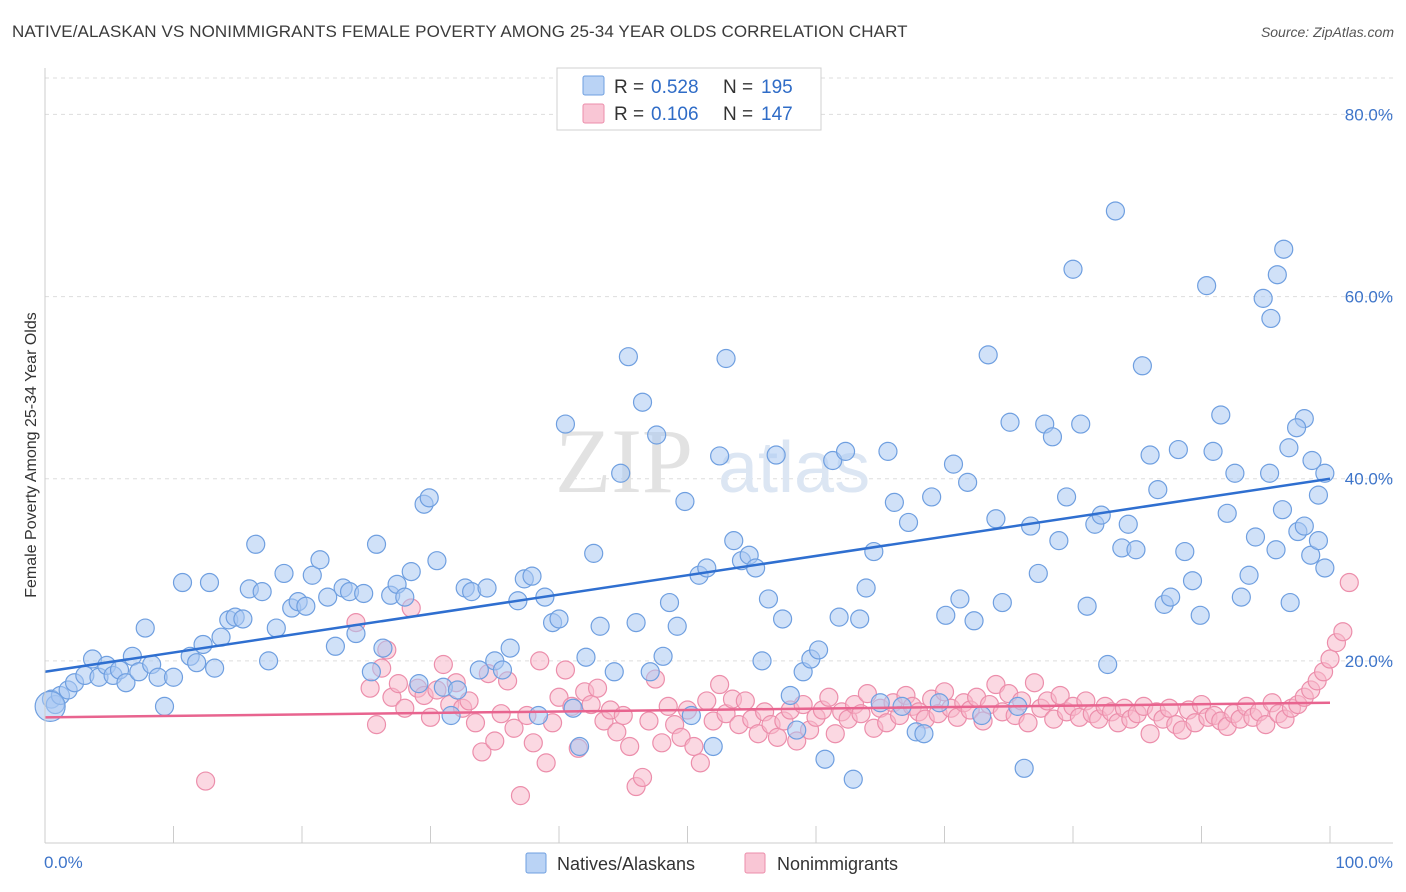  Describe the element at coordinates (837, 864) in the screenshot. I see `bottom-legend-label-nonimmigrants: Nonimmigrants` at that location.